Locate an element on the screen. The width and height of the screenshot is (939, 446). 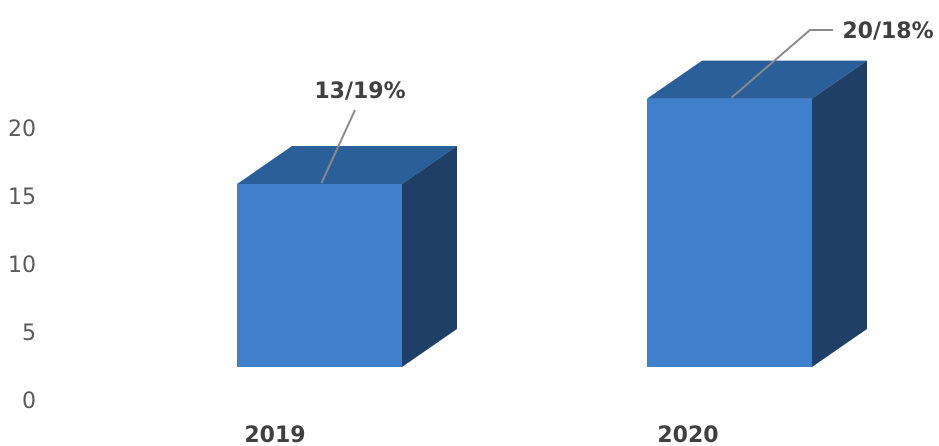
data-labels-group: 13/19% 20/18% is located at coordinates (623, 61).